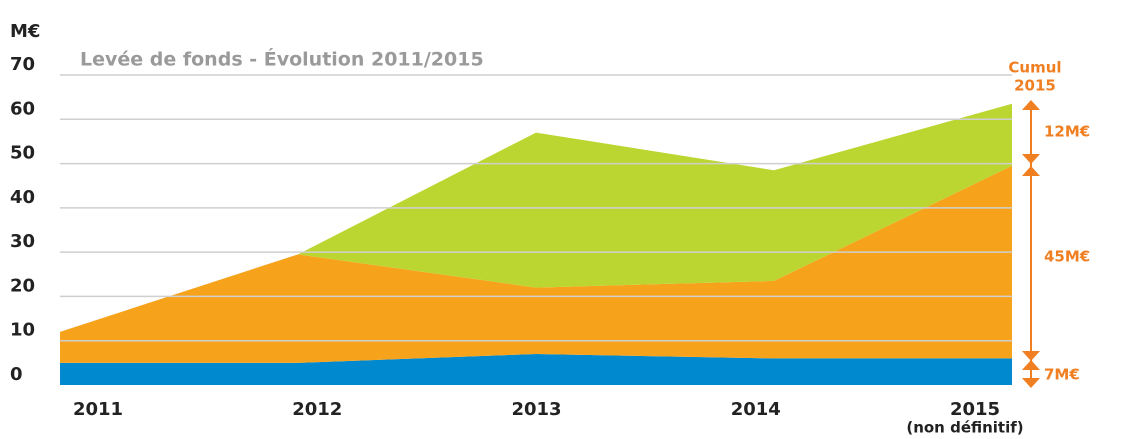  I want to click on y-tick-label: 20, so click(22, 285).